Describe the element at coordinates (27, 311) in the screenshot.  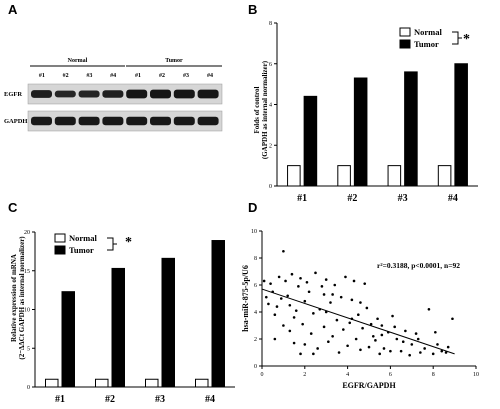
I see `y-tick-label: 10` at that location.